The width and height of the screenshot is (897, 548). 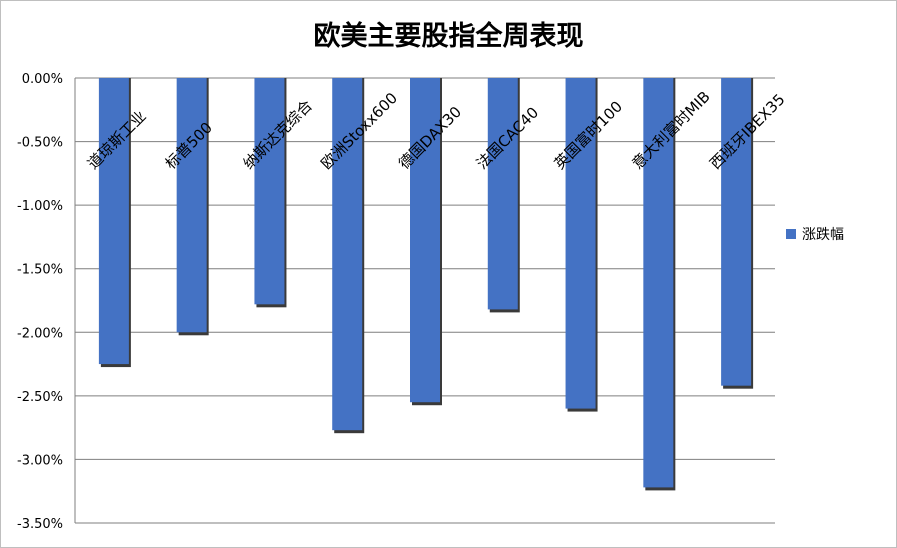 I want to click on y-tick-label: -0.50%, so click(x=40, y=143).